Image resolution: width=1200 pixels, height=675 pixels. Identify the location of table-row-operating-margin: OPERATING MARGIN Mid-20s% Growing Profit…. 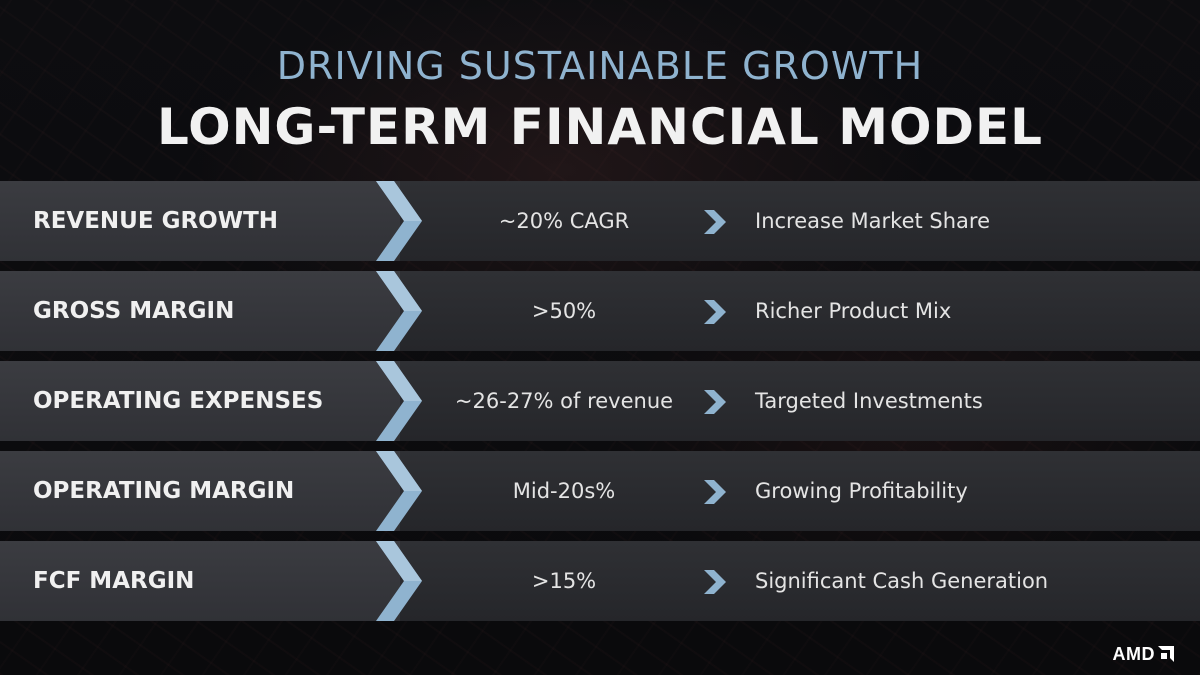
(600, 491).